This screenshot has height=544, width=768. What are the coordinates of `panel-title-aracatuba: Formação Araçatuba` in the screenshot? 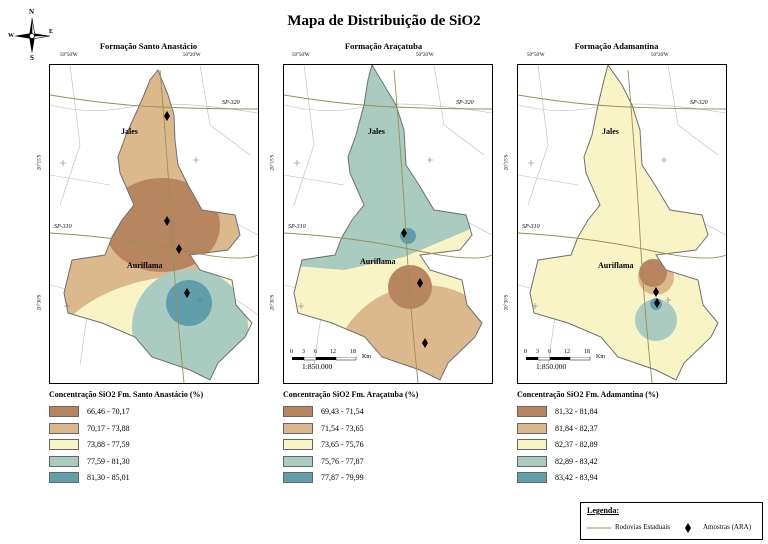 It's located at (383, 46).